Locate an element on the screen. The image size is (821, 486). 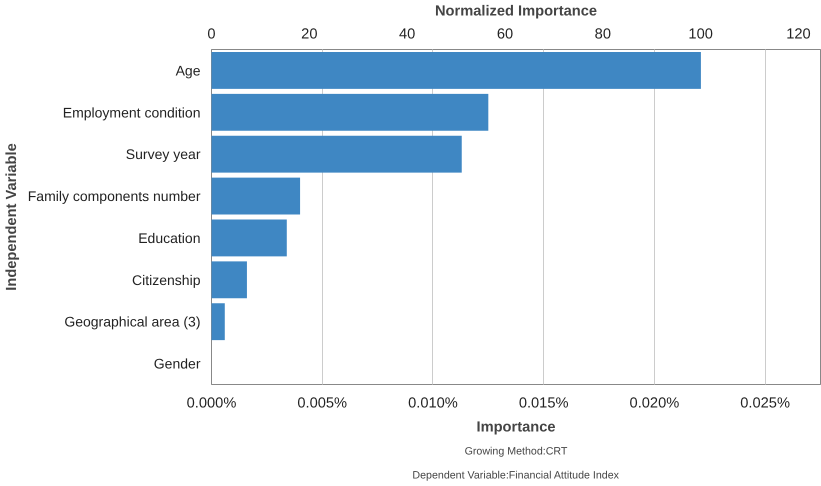
x-tick-label: 0.005% is located at coordinates (322, 404).